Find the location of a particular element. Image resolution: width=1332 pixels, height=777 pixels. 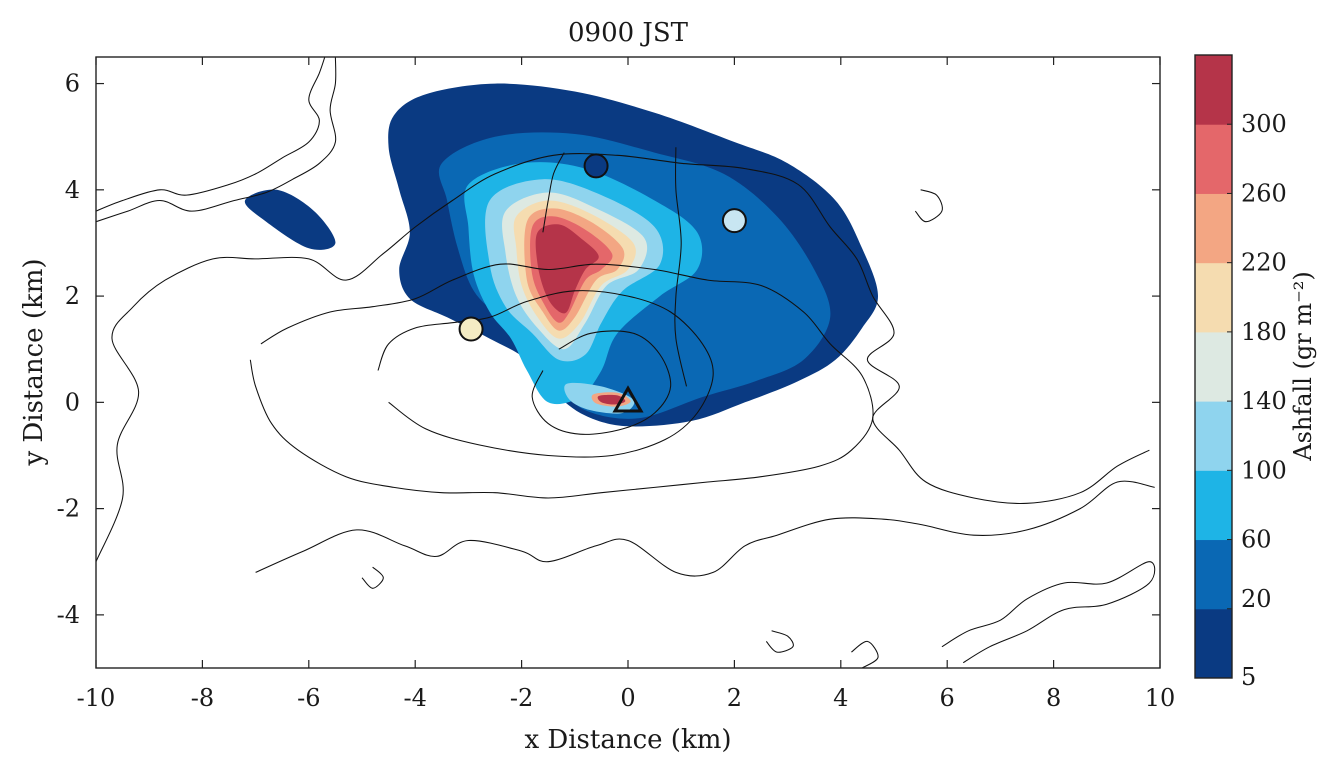

x-tick-label: -2 is located at coordinates (521, 698).